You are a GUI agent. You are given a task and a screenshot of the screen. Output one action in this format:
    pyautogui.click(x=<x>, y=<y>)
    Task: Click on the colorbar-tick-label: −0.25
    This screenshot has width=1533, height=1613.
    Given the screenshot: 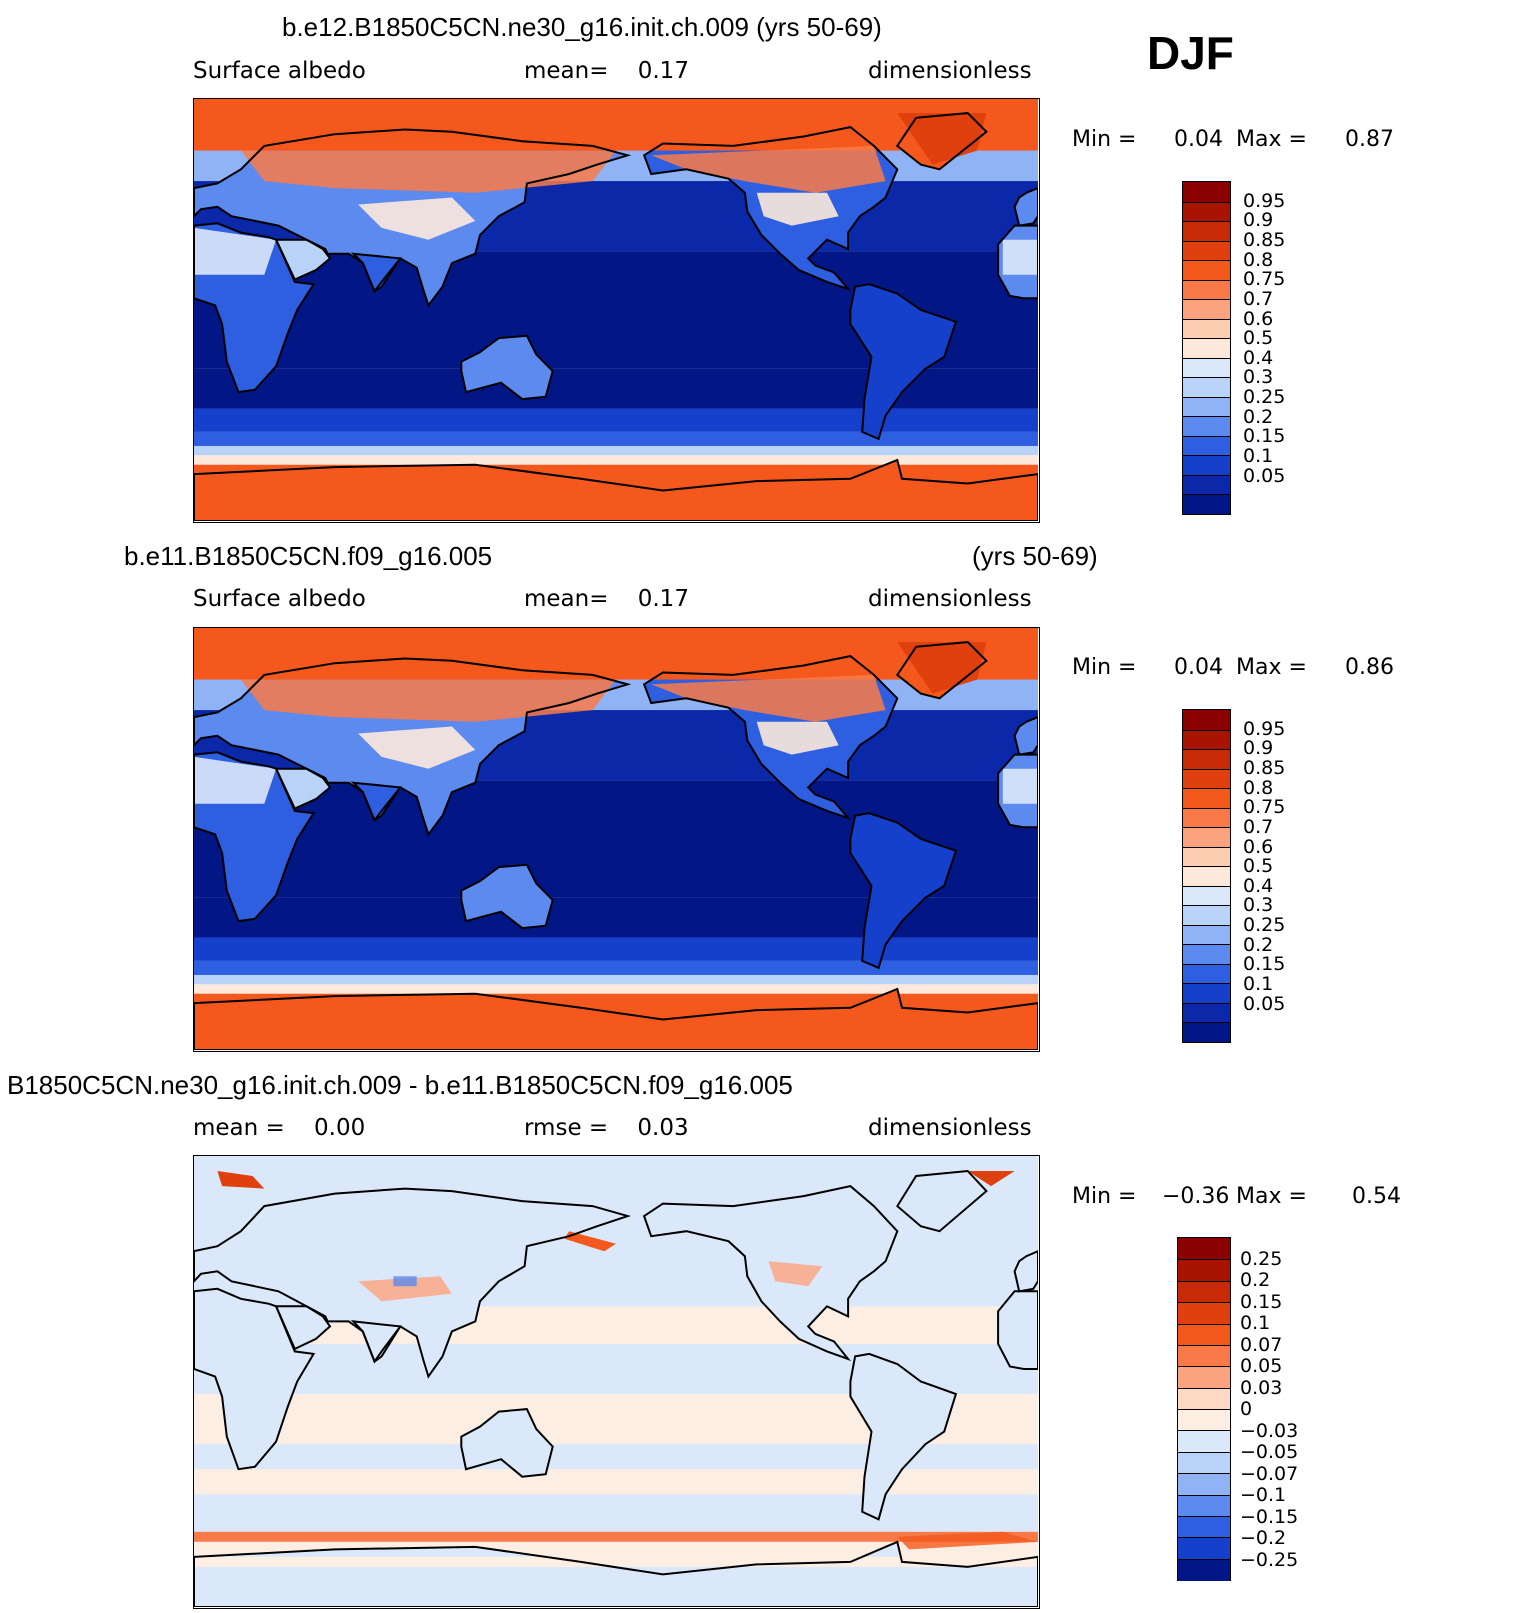 What is the action you would take?
    pyautogui.click(x=1269, y=1559)
    